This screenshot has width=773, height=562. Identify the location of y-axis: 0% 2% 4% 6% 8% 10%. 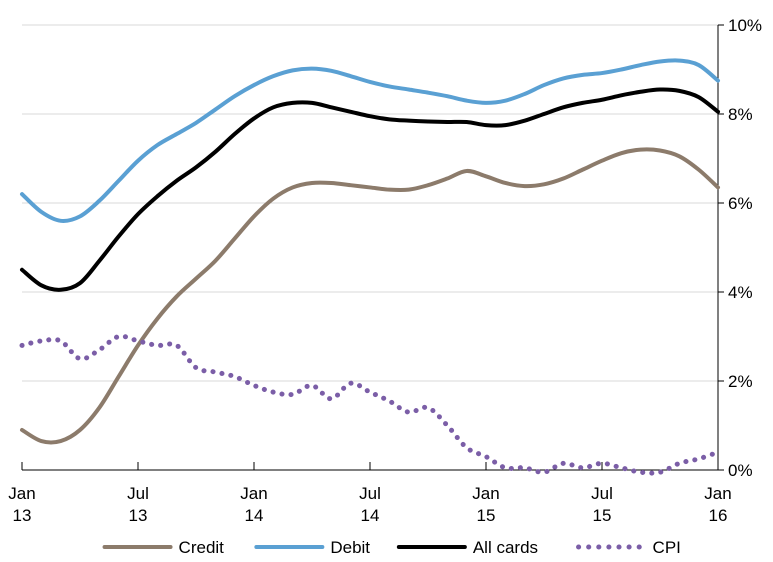
(739, 248).